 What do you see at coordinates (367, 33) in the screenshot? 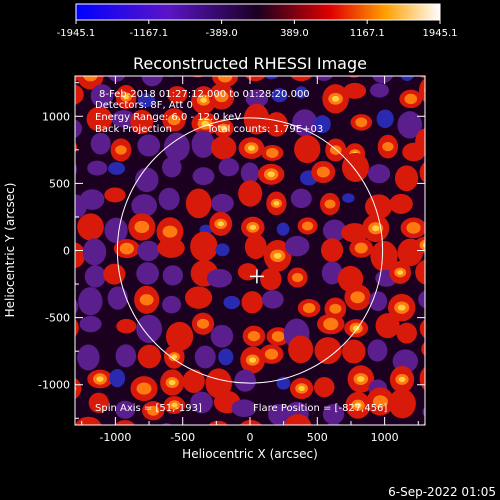
I see `colorbar-tick-label: 1167.1` at bounding box center [367, 33].